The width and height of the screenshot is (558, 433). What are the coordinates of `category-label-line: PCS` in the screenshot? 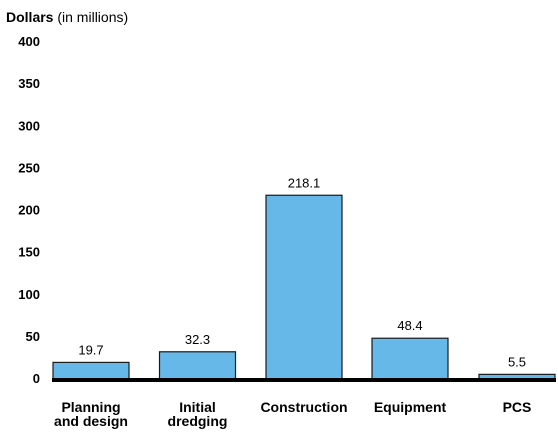 It's located at (517, 407).